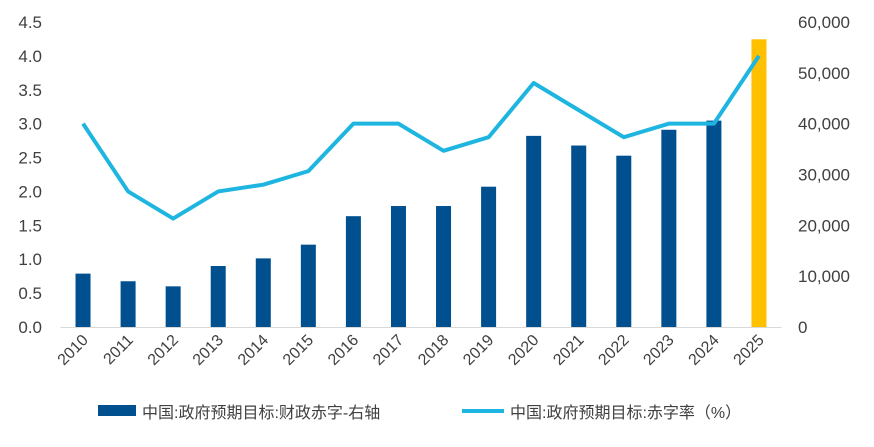 Image resolution: width=874 pixels, height=447 pixels. Describe the element at coordinates (343, 350) in the screenshot. I see `x-axis-tick-label: 2016` at that location.